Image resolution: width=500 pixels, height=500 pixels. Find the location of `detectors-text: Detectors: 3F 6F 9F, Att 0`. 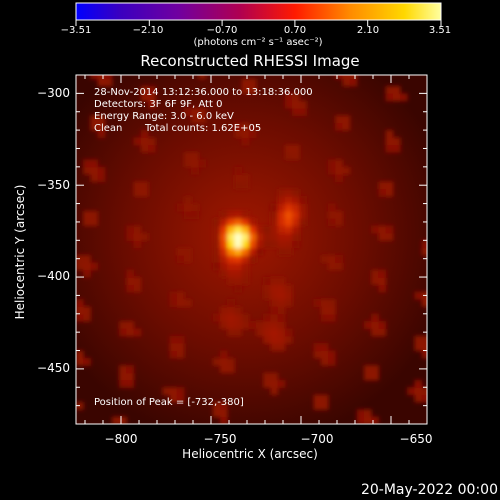

detectors-text: Detectors: 3F 6F 9F, Att 0 is located at coordinates (158, 104).